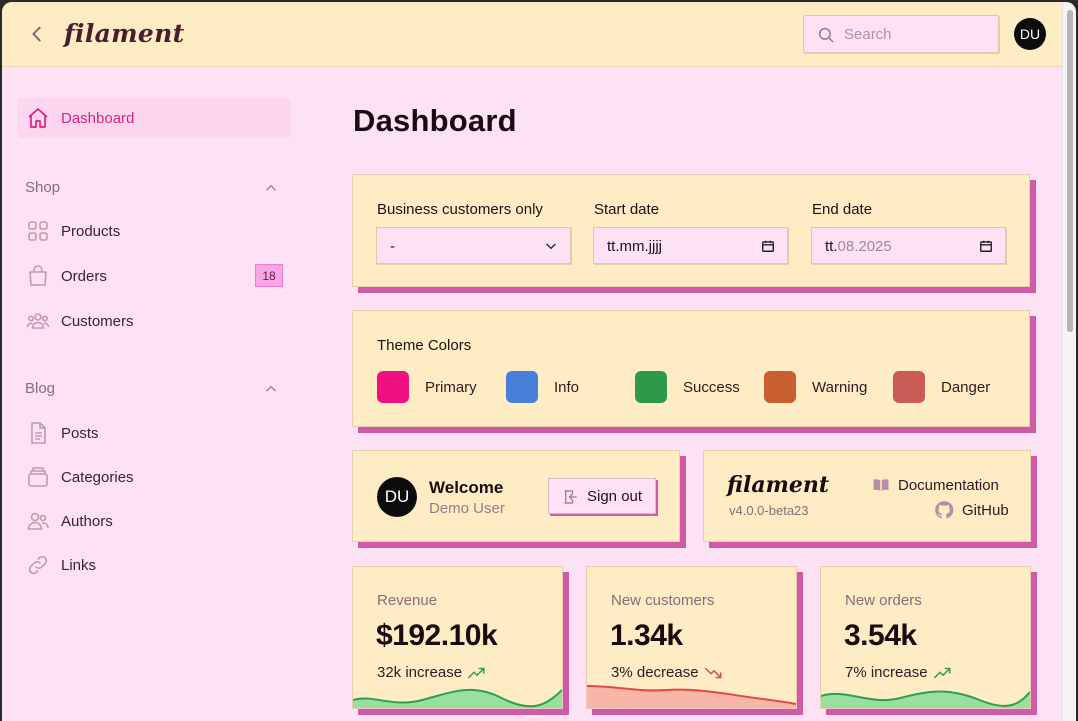 The width and height of the screenshot is (1078, 721). Describe the element at coordinates (567, 387) in the screenshot. I see `info-label: Info` at that location.